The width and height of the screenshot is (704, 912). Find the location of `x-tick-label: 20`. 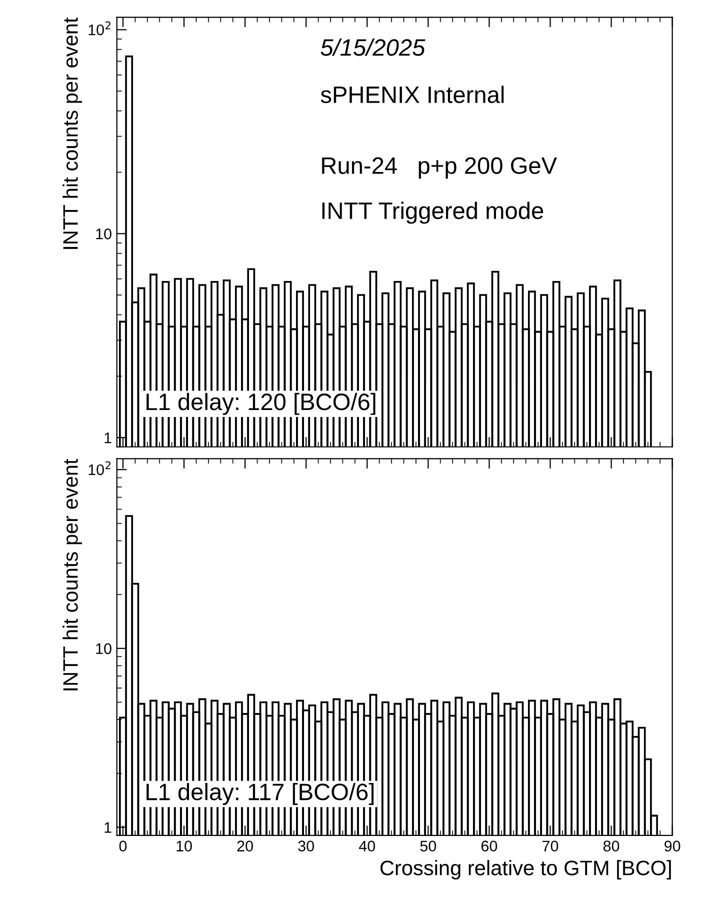

x-tick-label: 20 is located at coordinates (245, 846).